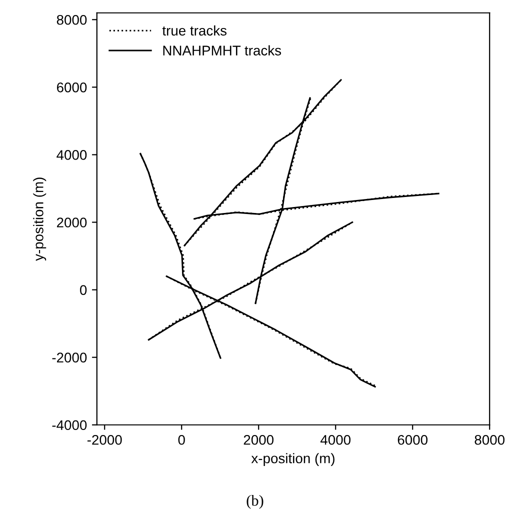  I want to click on legend-label: NNAHPMHT tracks, so click(222, 50).